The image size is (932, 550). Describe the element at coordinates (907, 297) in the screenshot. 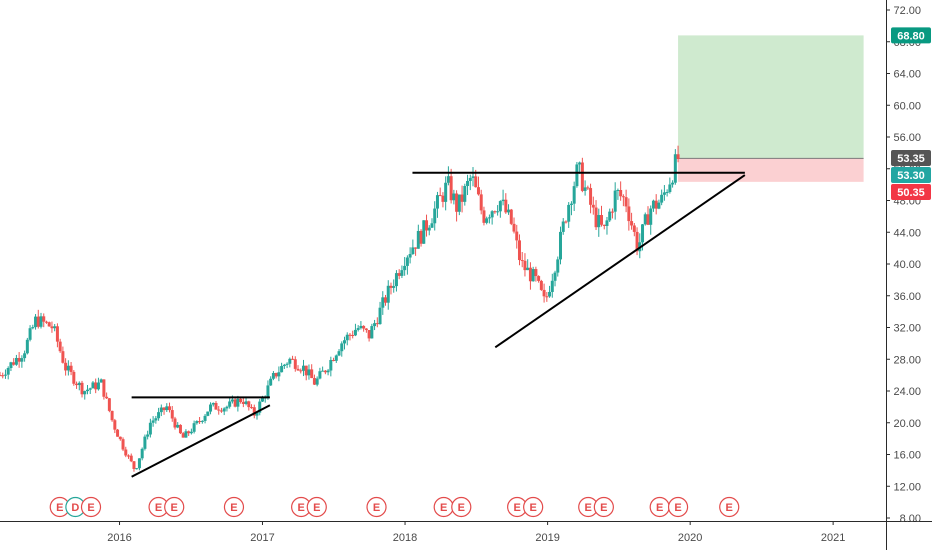

I see `y-tick-label: 36.00` at that location.